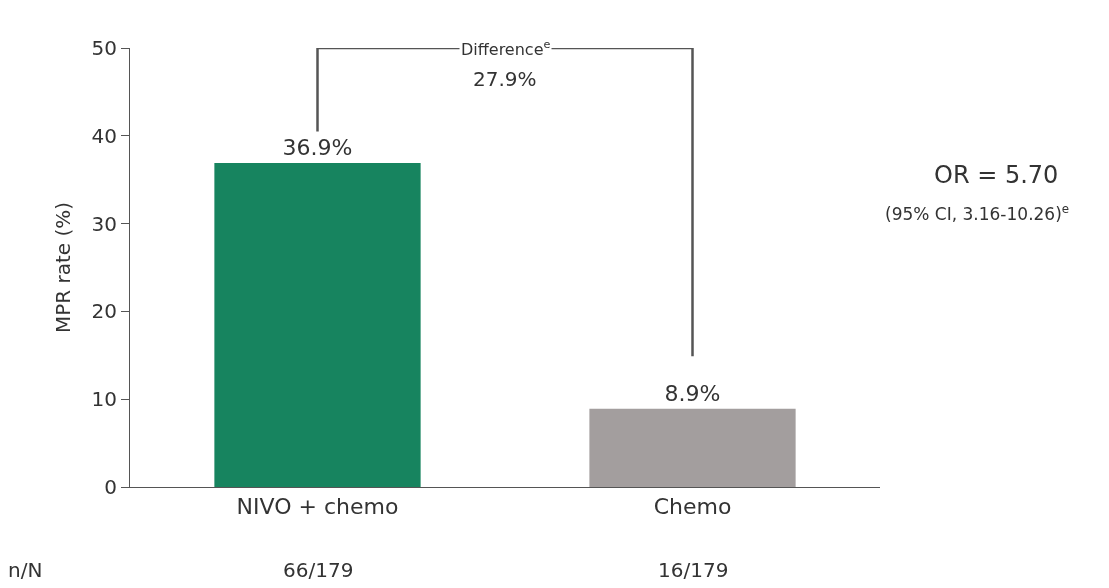 This screenshot has height=588, width=1109. What do you see at coordinates (996, 175) in the screenshot?
I see `text: OR = 5.70` at bounding box center [996, 175].